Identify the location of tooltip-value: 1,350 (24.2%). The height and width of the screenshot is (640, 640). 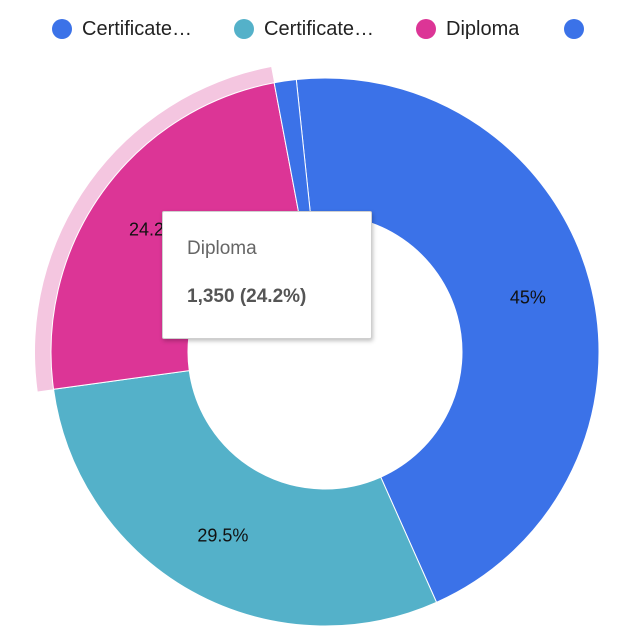
(247, 296).